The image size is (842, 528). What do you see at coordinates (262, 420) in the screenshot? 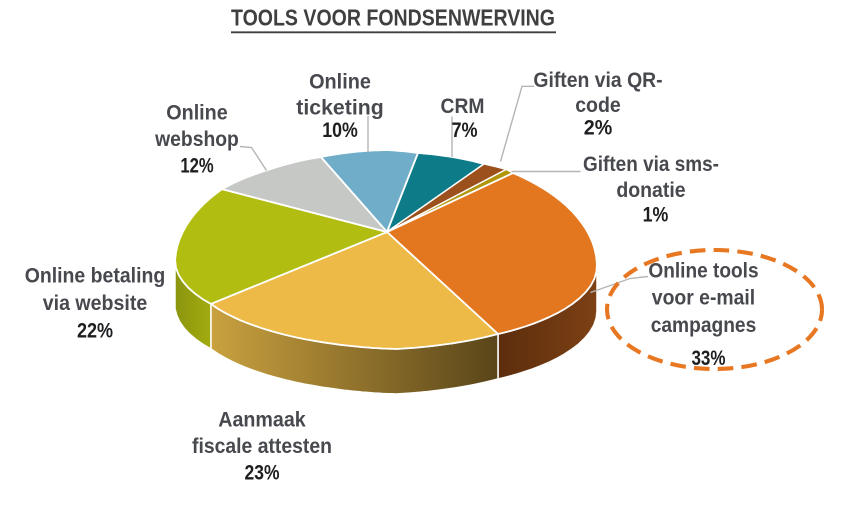
I see `svg-text: Aanmaak` at bounding box center [262, 420].